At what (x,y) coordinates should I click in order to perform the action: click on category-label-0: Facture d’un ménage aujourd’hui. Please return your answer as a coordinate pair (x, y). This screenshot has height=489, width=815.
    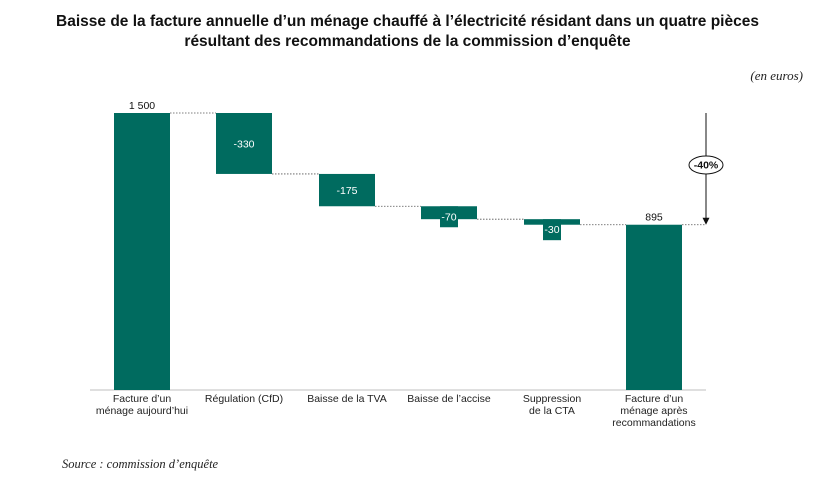
    Looking at the image, I should click on (142, 405).